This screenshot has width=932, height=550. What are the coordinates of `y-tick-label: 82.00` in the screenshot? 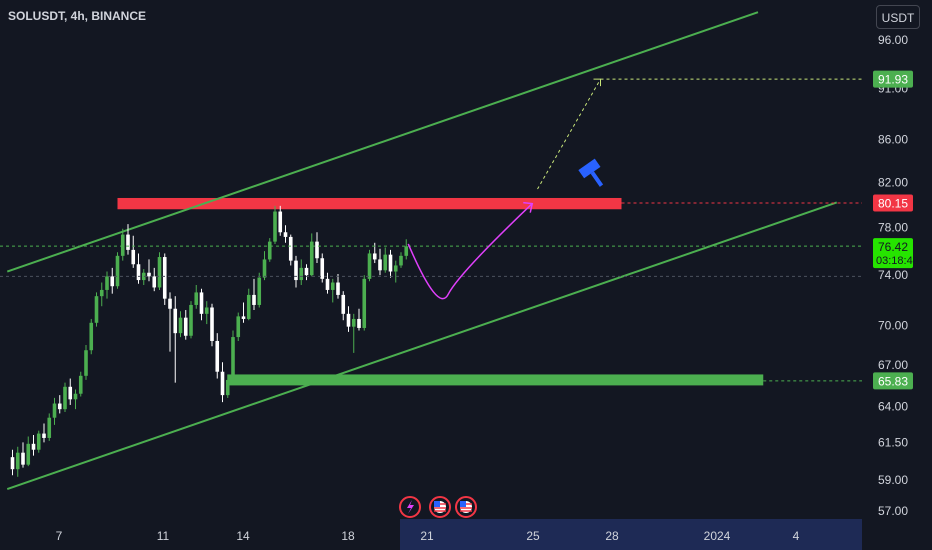 It's located at (893, 182).